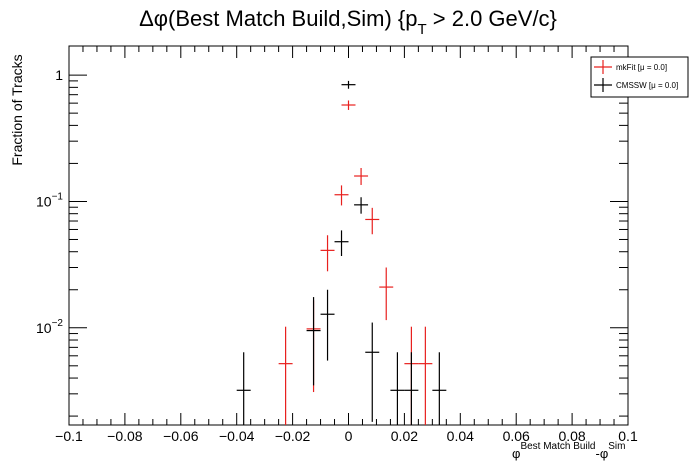 This screenshot has height=472, width=696. I want to click on y-tick-label: 10⁻², so click(49, 327).